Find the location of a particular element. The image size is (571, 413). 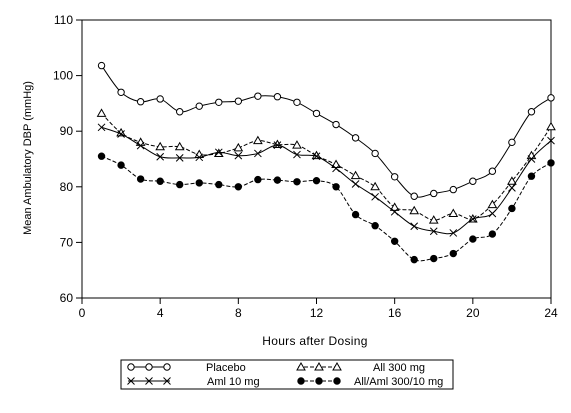

y-tick-label: 80 is located at coordinates (67, 187).